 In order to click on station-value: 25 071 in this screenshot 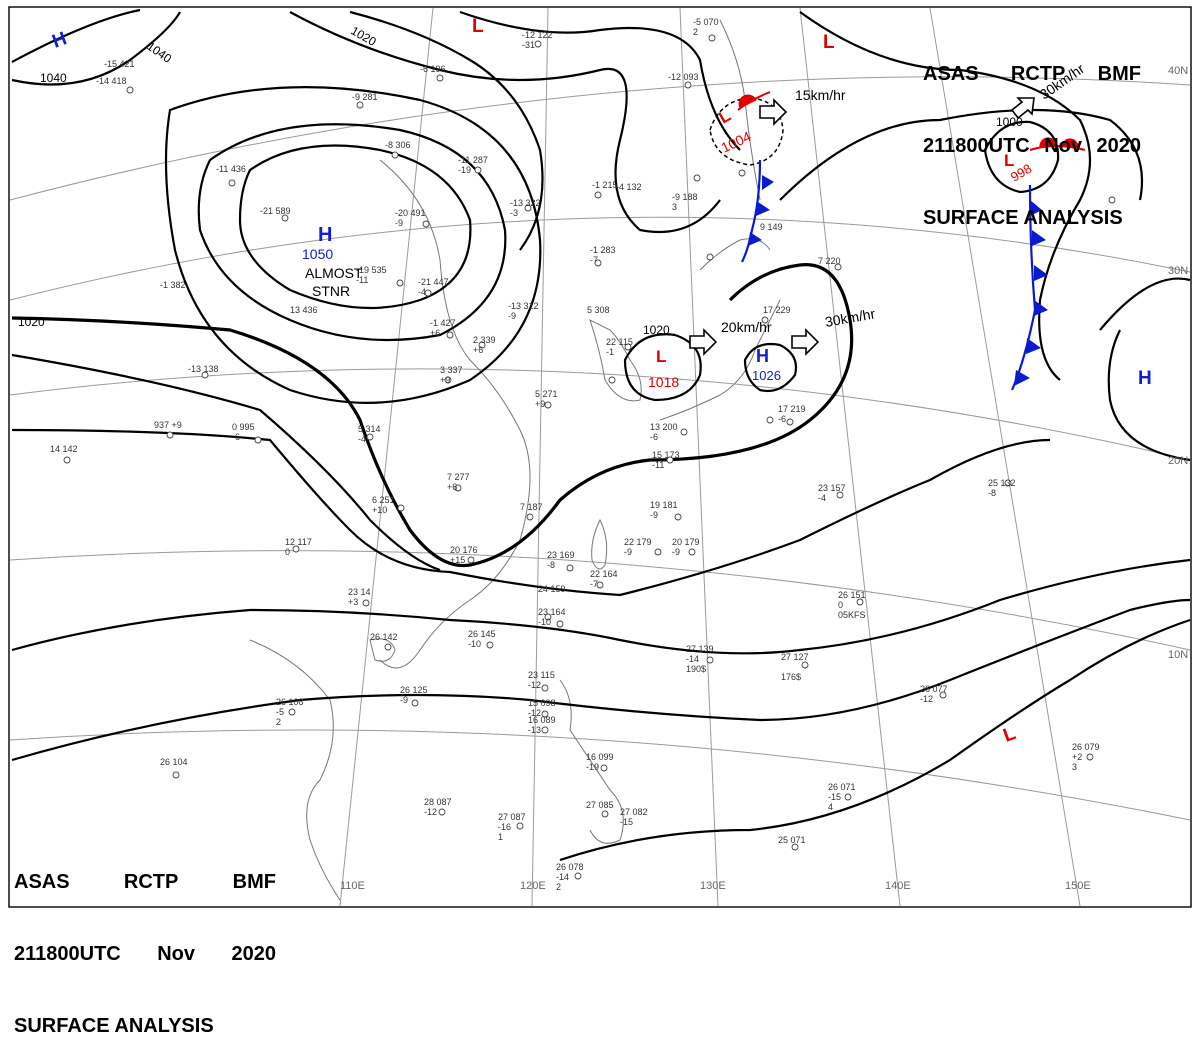, I will do `click(792, 840)`.